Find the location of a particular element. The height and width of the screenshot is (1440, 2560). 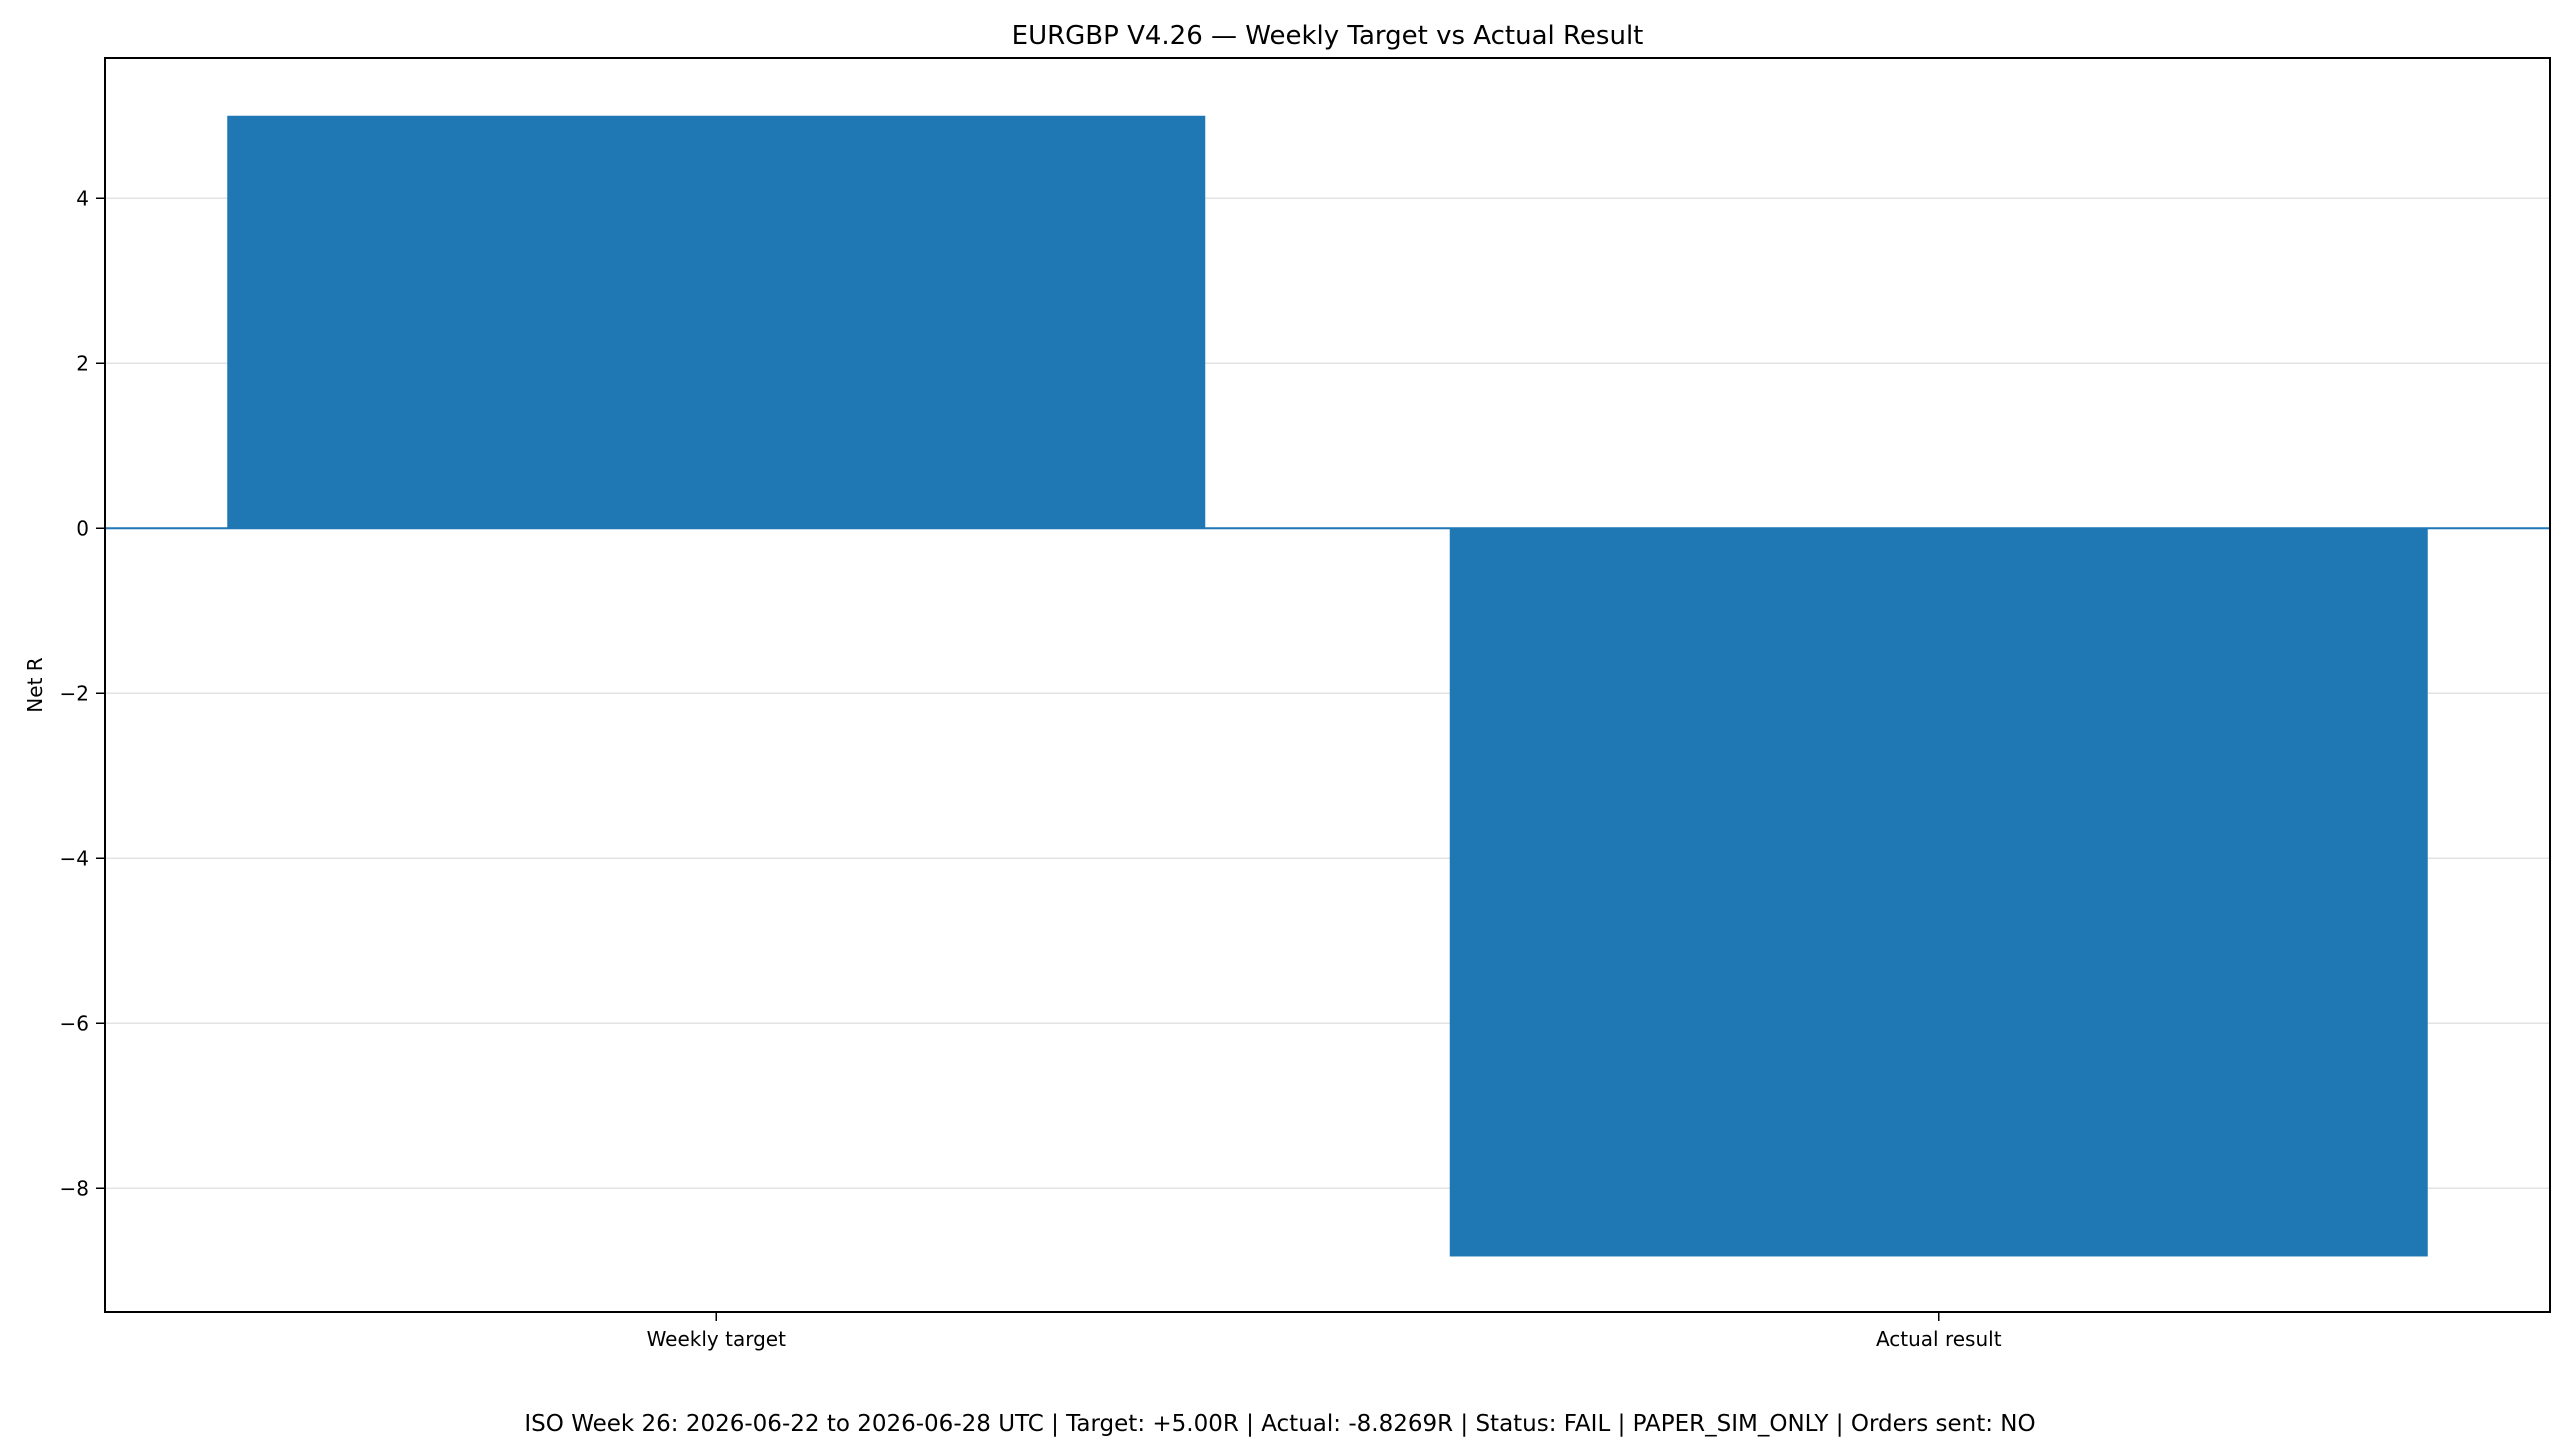

y-tick-label: −2 is located at coordinates (74, 693).